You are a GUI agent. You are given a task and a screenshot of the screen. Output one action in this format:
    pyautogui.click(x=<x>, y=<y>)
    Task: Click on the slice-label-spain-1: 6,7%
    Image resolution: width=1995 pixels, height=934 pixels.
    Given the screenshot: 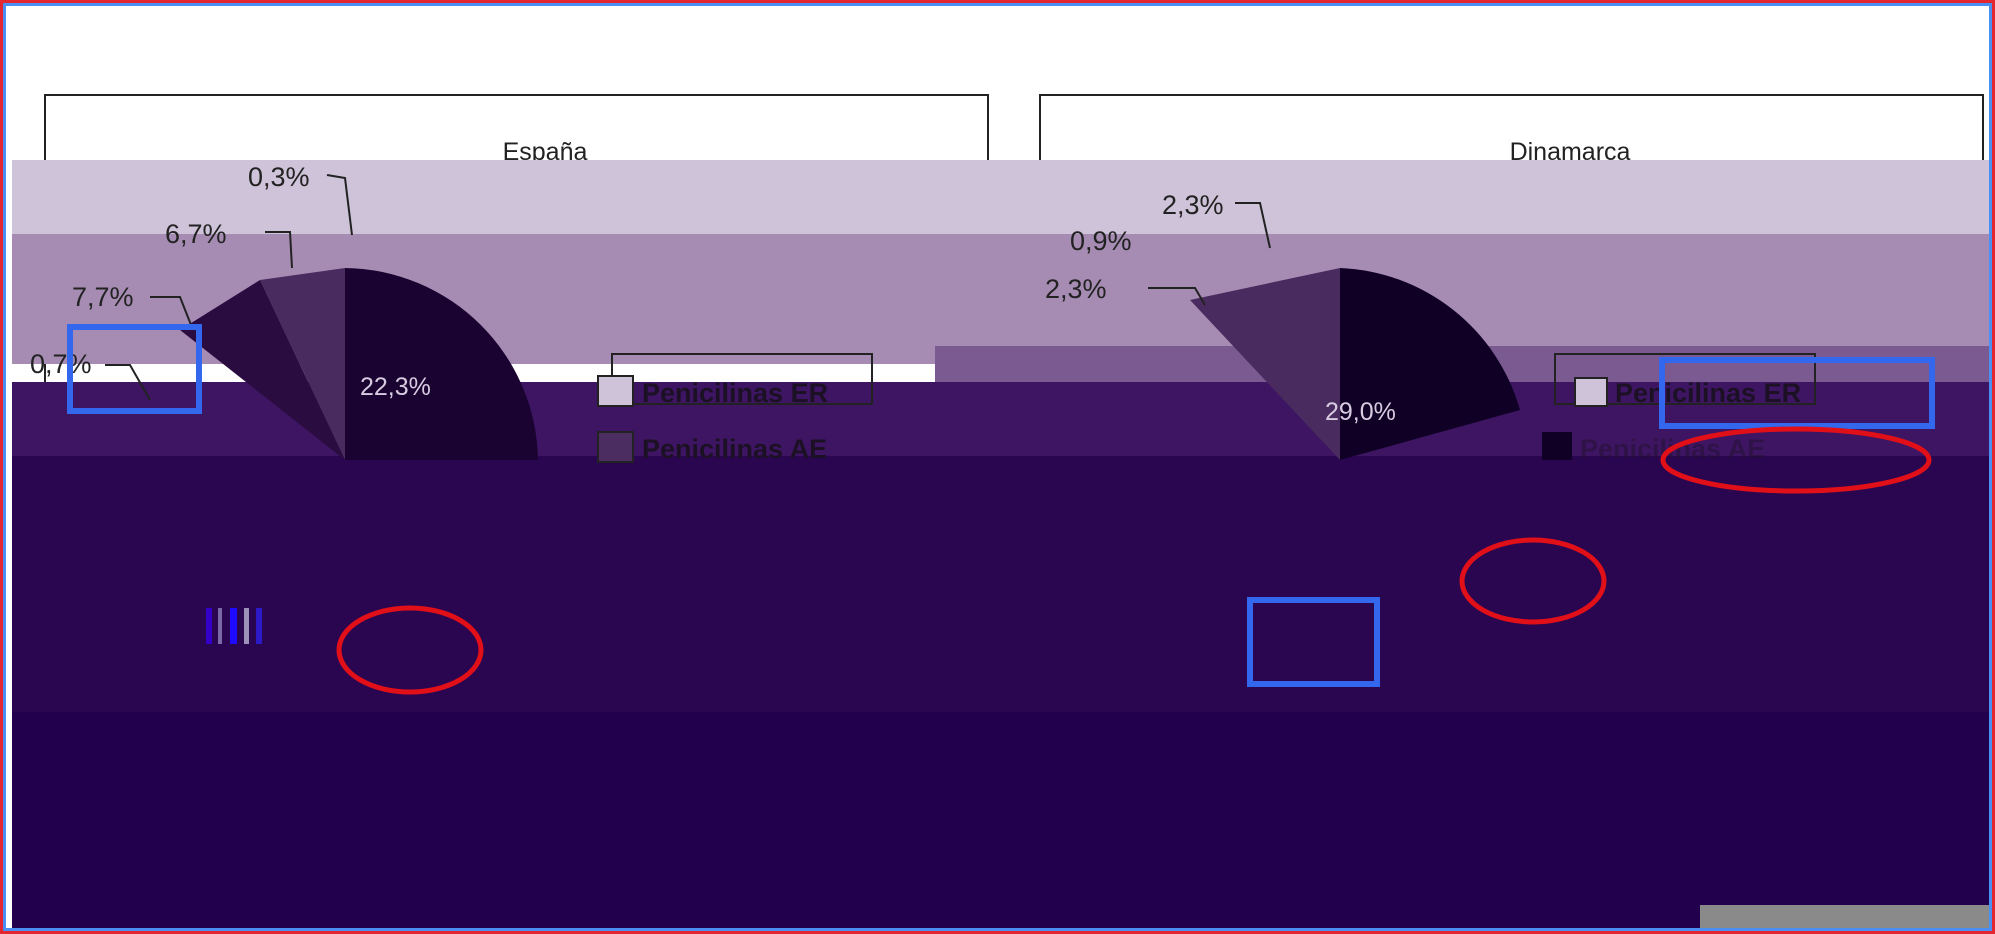 What is the action you would take?
    pyautogui.click(x=196, y=234)
    